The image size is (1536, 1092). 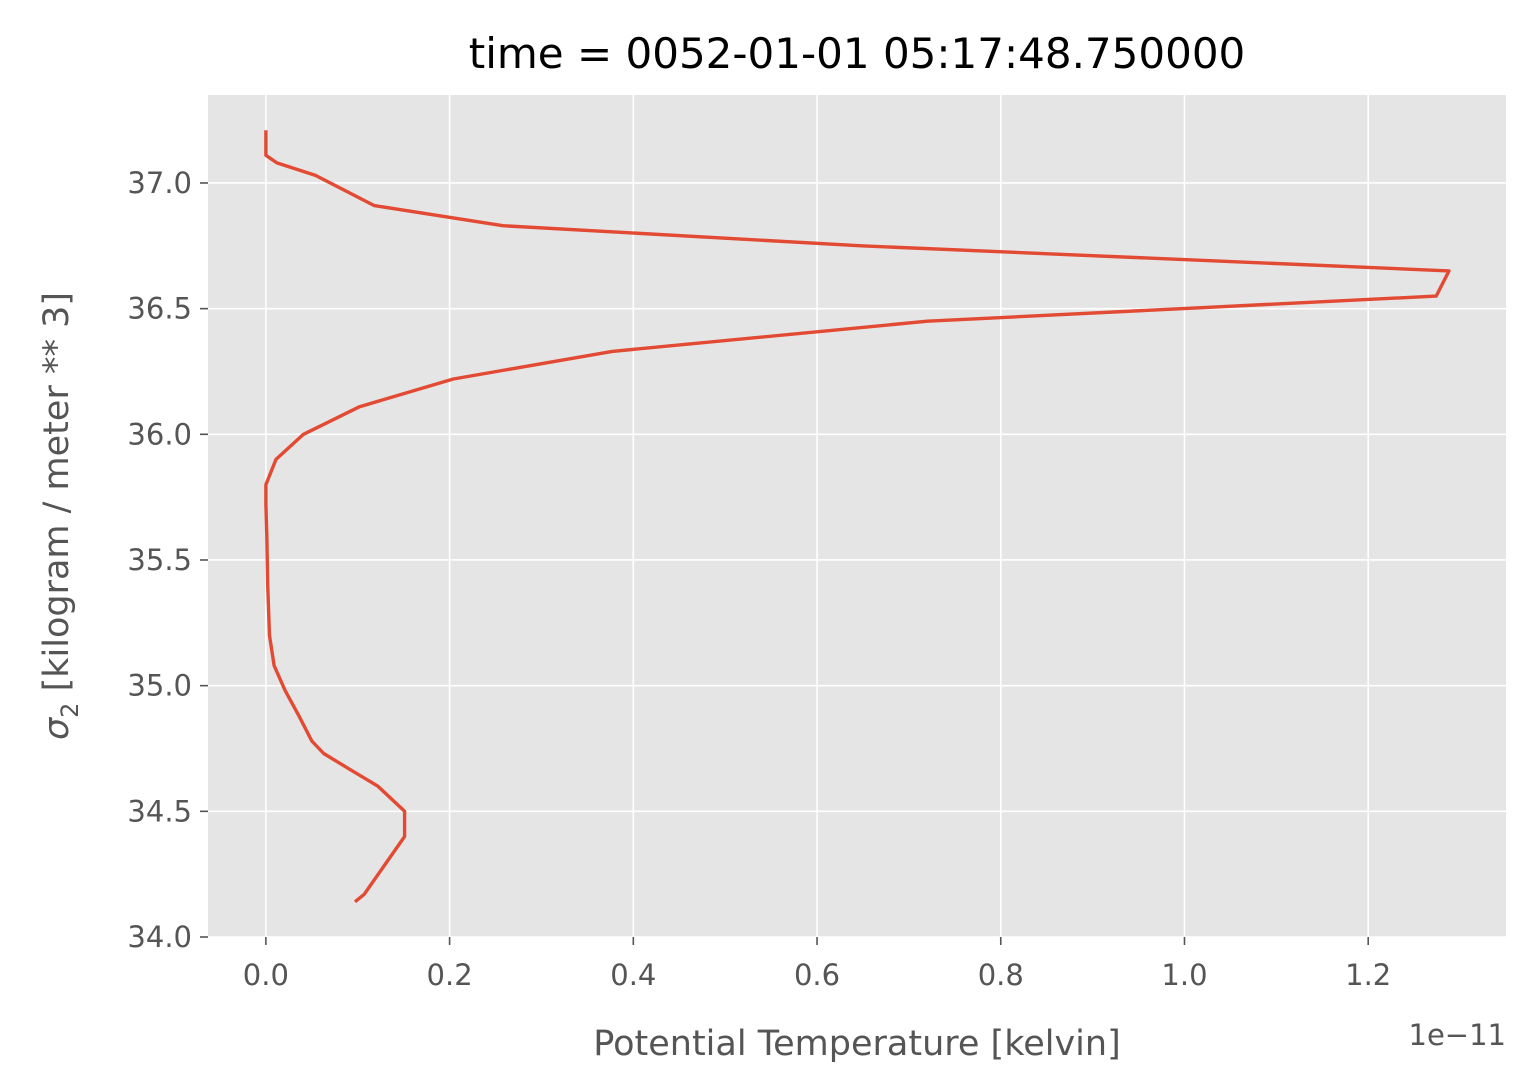 What do you see at coordinates (1368, 975) in the screenshot?
I see `x-tick-label: 1.2` at bounding box center [1368, 975].